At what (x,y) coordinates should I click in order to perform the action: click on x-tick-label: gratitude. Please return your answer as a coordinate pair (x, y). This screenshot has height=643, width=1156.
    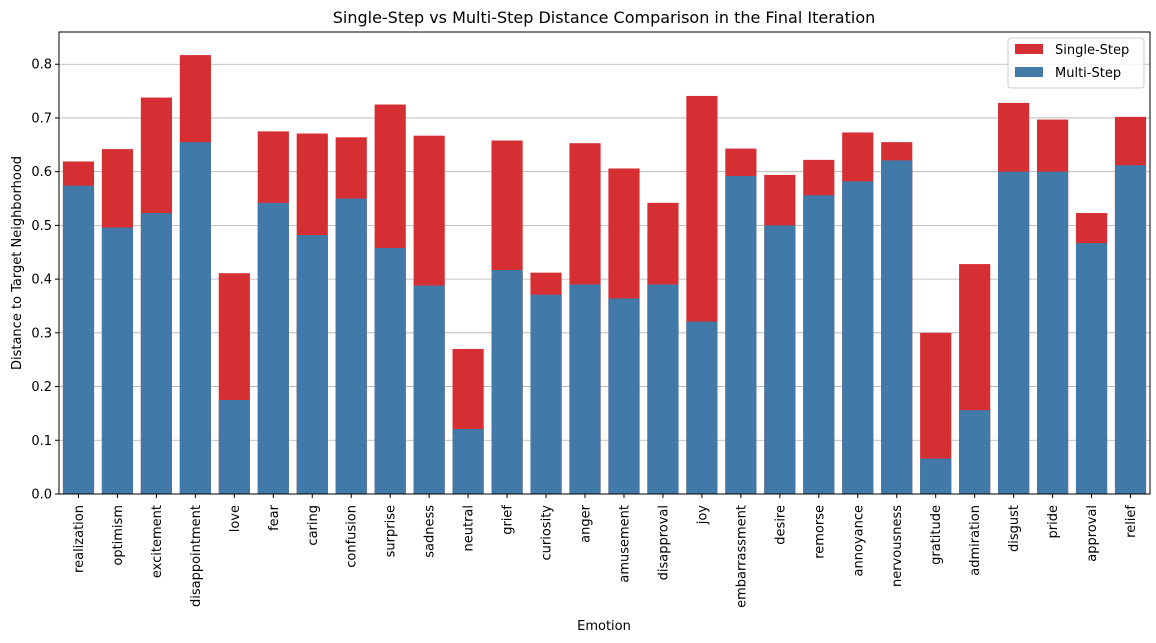
    Looking at the image, I should click on (936, 535).